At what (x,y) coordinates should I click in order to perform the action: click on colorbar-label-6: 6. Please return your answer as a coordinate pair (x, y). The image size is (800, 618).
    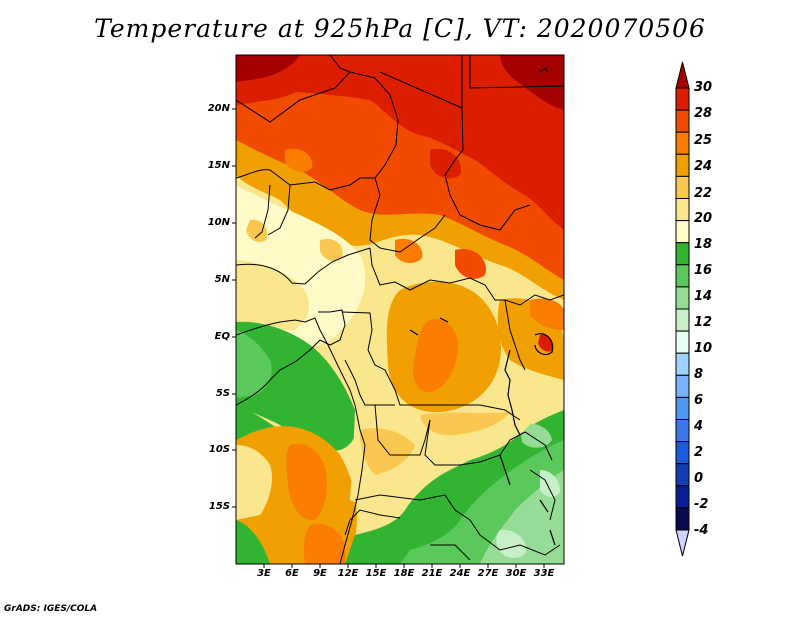
    Looking at the image, I should click on (699, 400).